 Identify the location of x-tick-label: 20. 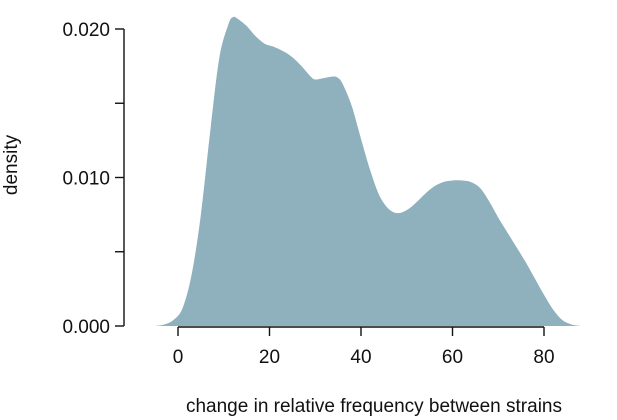
(269, 357).